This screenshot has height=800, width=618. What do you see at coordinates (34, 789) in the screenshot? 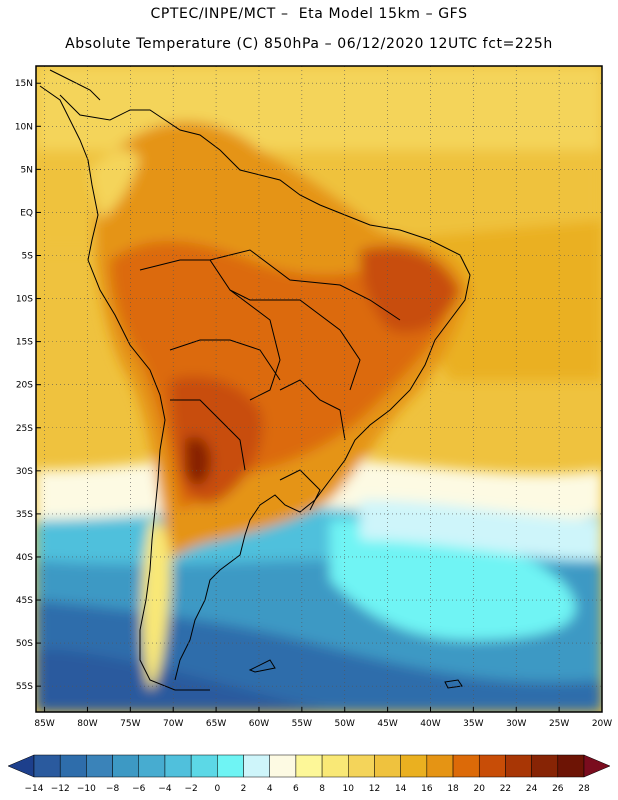
I see `colorbar-label: −14` at bounding box center [34, 789].